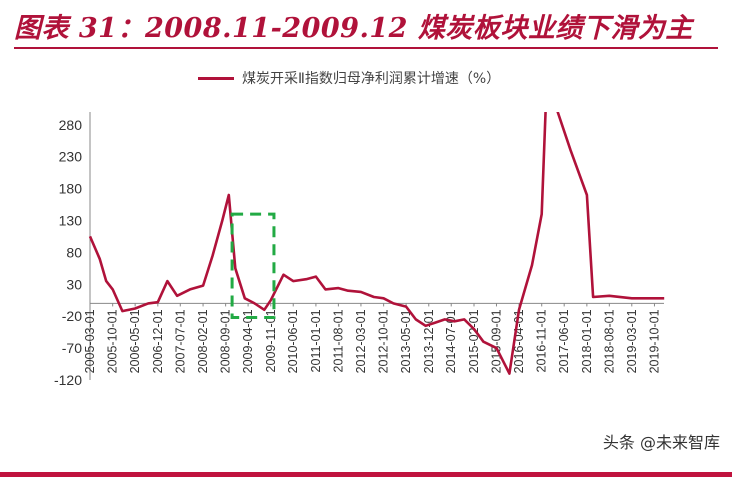  I want to click on legend-label: 煤炭开采Ⅱ指数归母净利润累计增速（%）, so click(371, 79).